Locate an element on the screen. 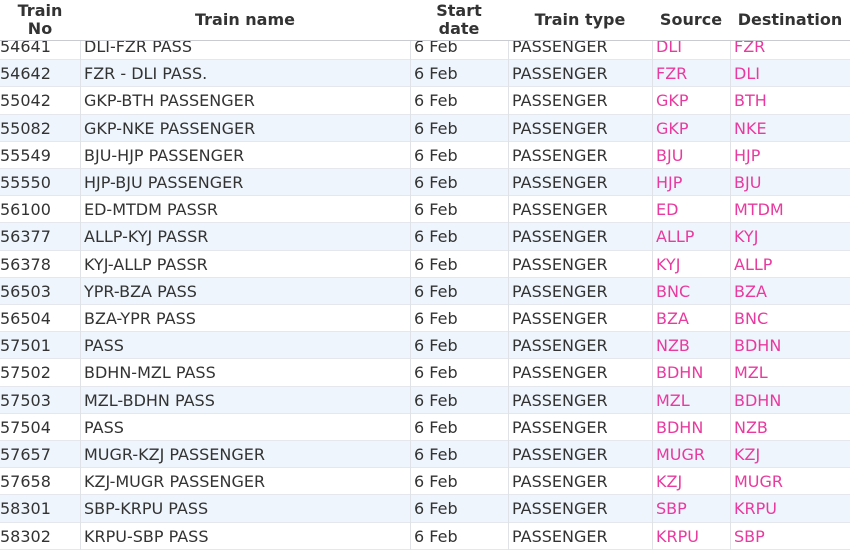 The width and height of the screenshot is (850, 550). table-cell: SBP is located at coordinates (749, 536).